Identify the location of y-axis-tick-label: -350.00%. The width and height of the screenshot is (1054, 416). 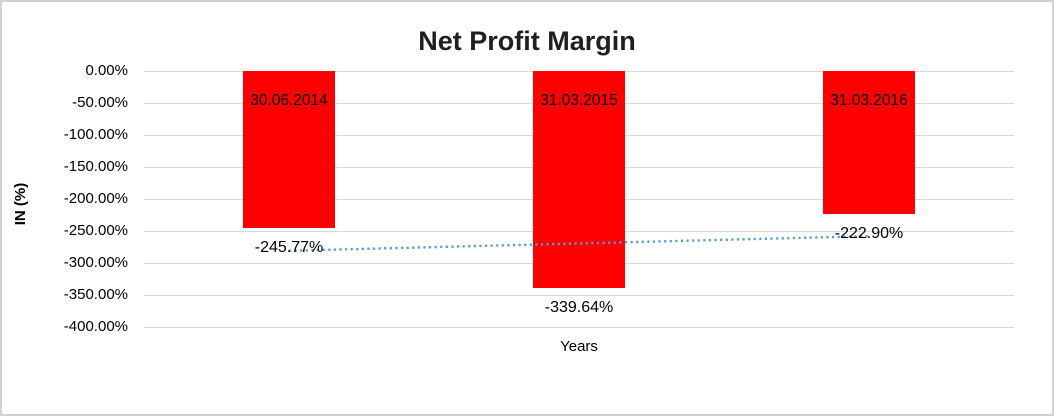
(95, 294).